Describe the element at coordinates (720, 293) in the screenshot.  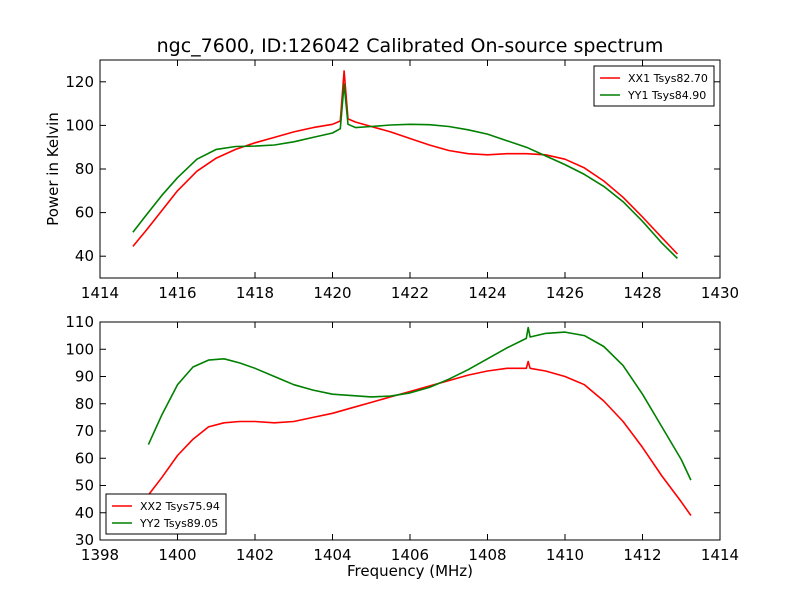
I see `x-tick-label: 1430` at that location.